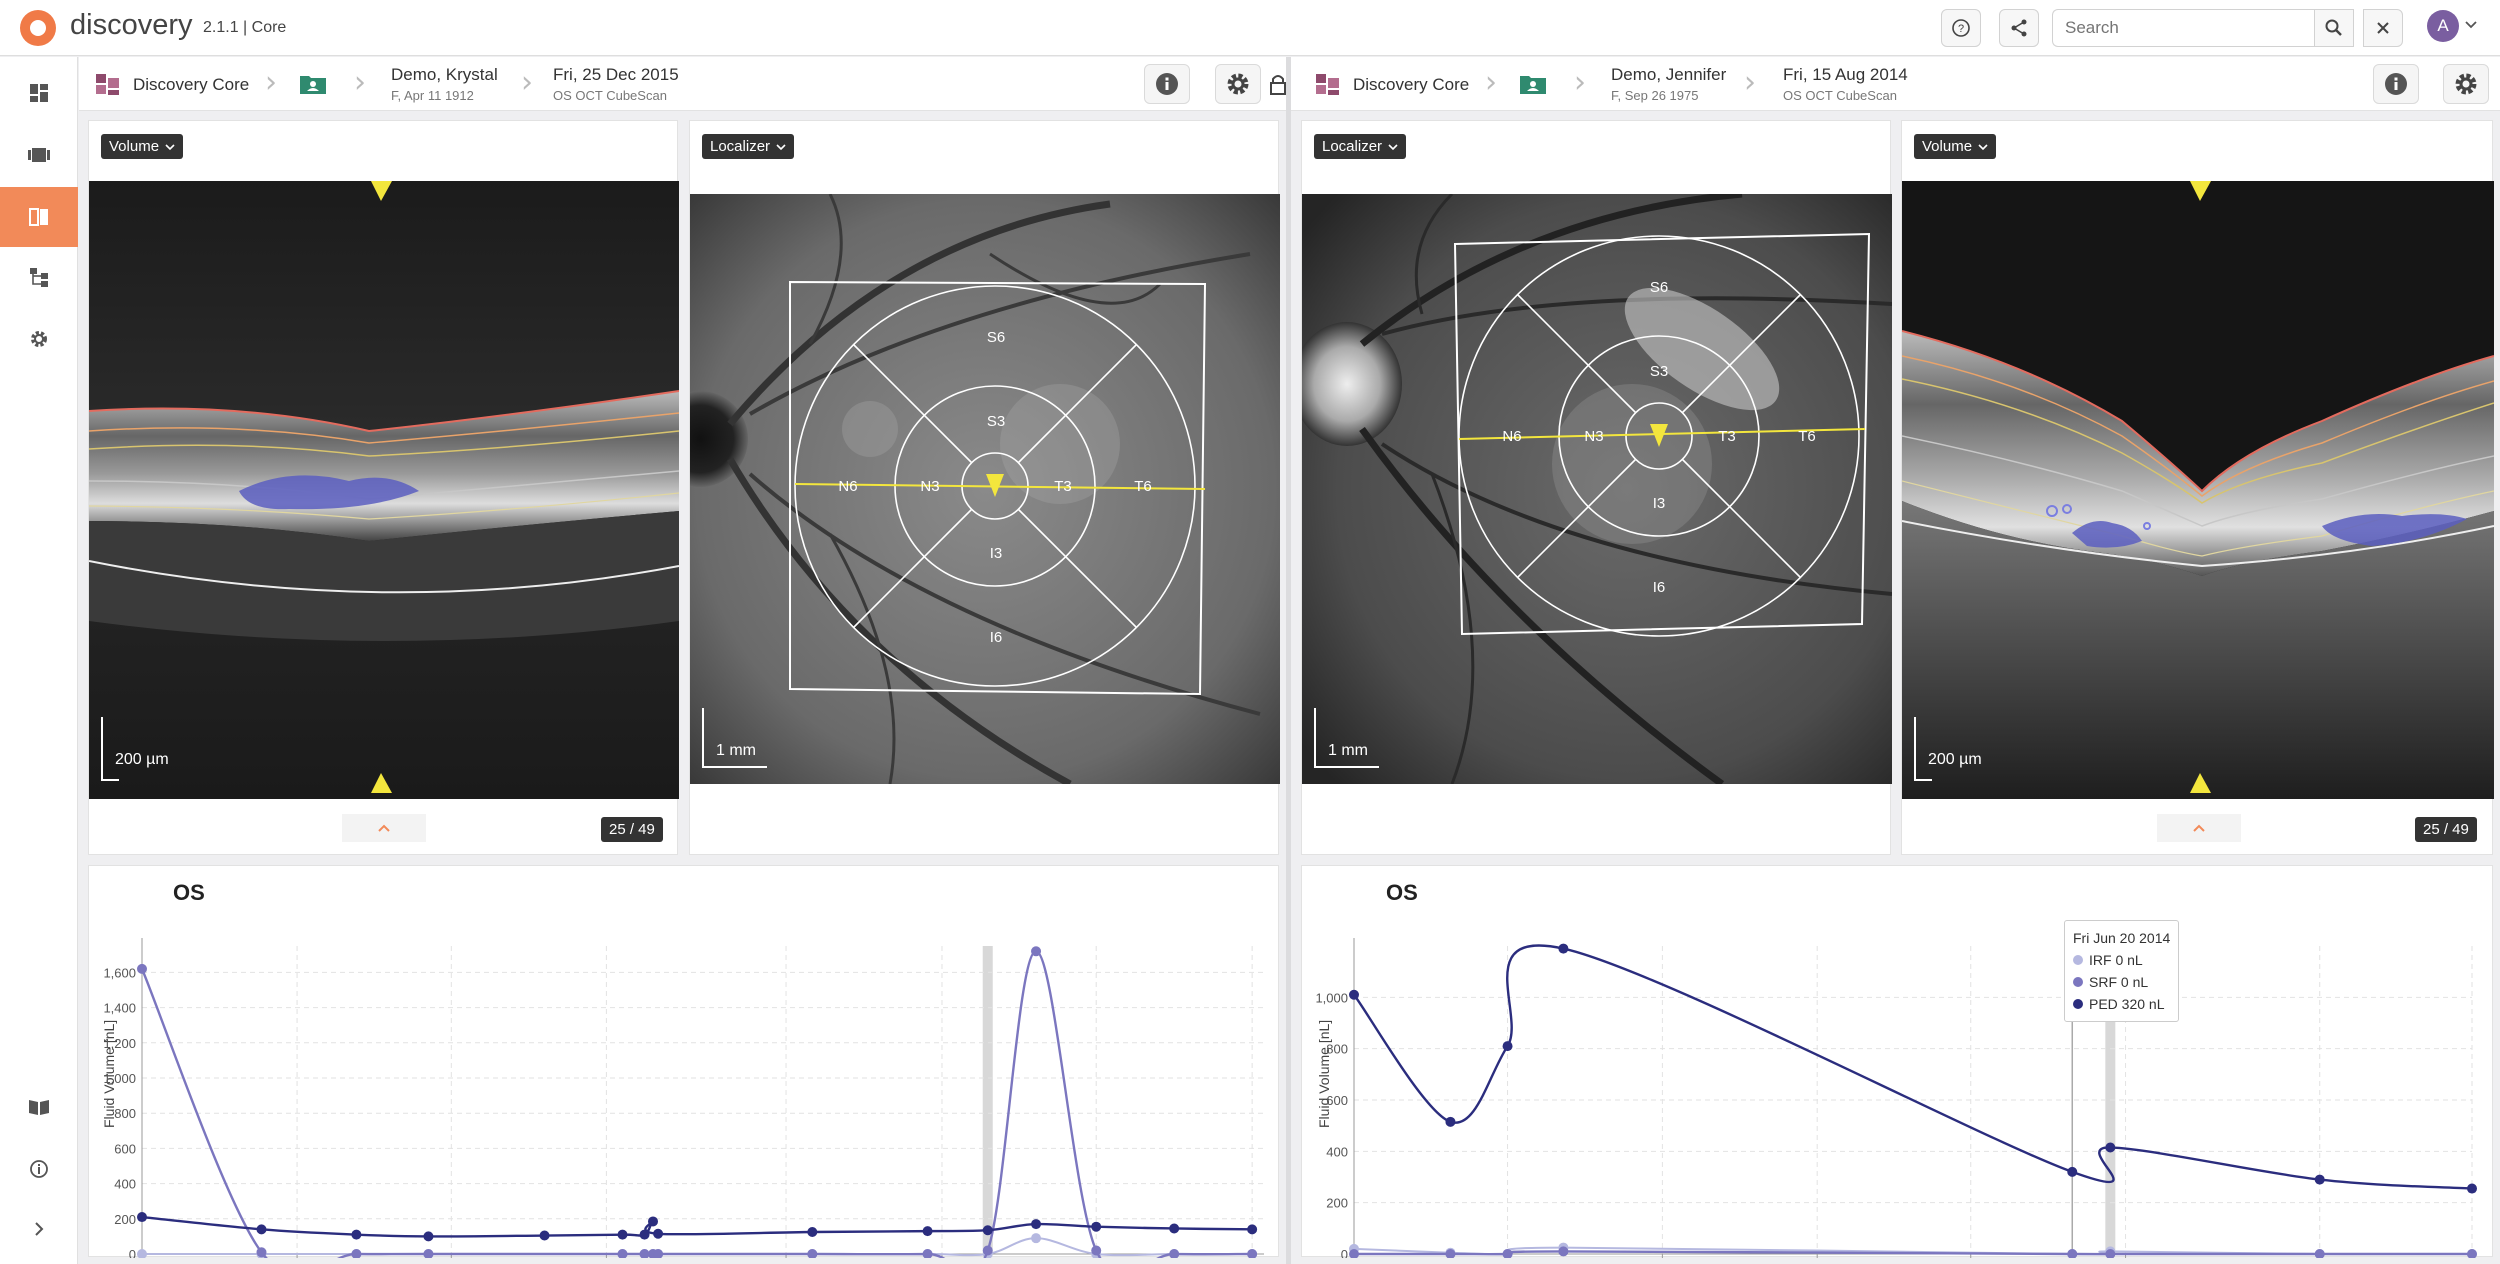 This screenshot has height=1264, width=2500. What do you see at coordinates (2383, 28) in the screenshot?
I see `clear-search-button` at bounding box center [2383, 28].